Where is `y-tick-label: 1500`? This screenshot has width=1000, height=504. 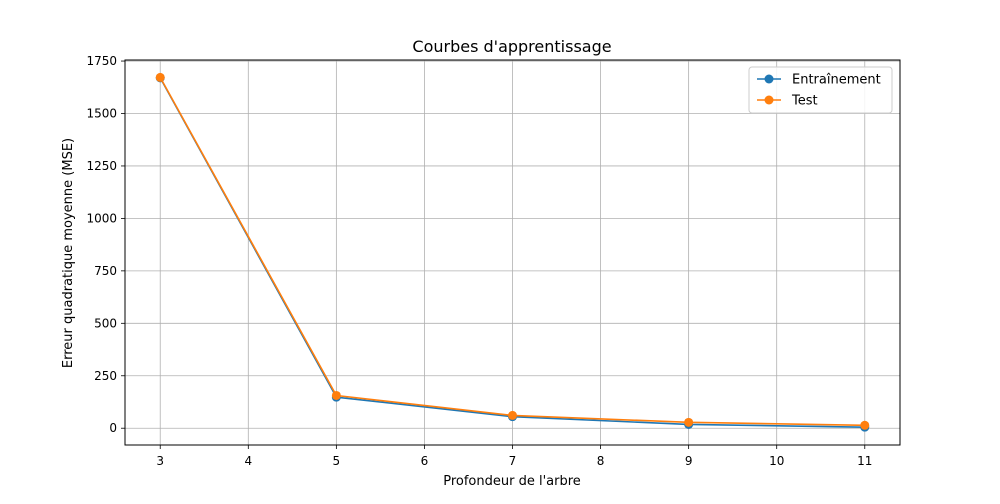
y-tick-label: 1500 is located at coordinates (101, 114).